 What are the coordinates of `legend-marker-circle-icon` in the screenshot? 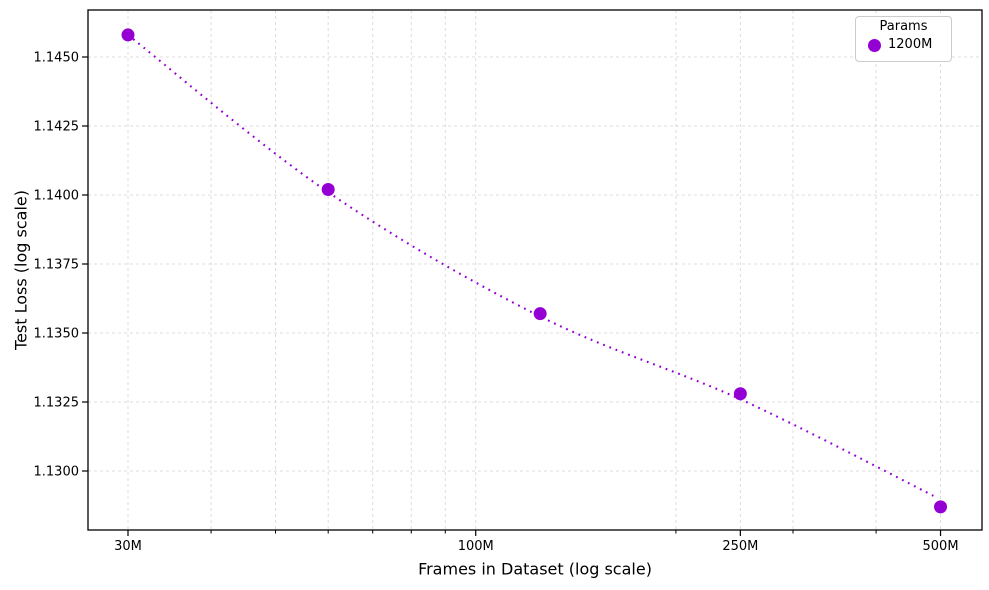 It's located at (874, 45).